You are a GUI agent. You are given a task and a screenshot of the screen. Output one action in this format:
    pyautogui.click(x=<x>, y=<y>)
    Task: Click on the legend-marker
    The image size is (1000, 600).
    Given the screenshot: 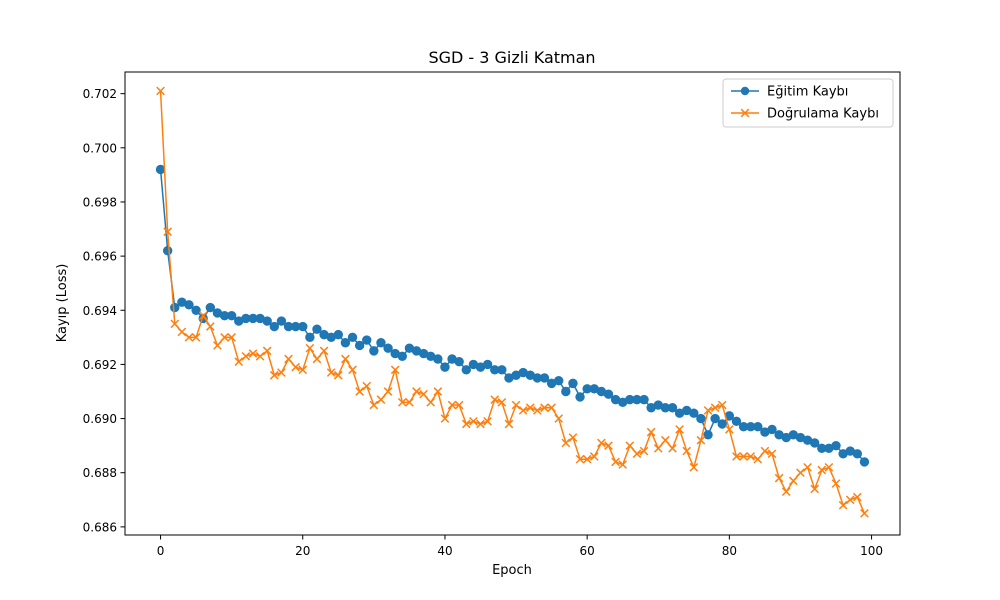 What is the action you would take?
    pyautogui.click(x=745, y=113)
    